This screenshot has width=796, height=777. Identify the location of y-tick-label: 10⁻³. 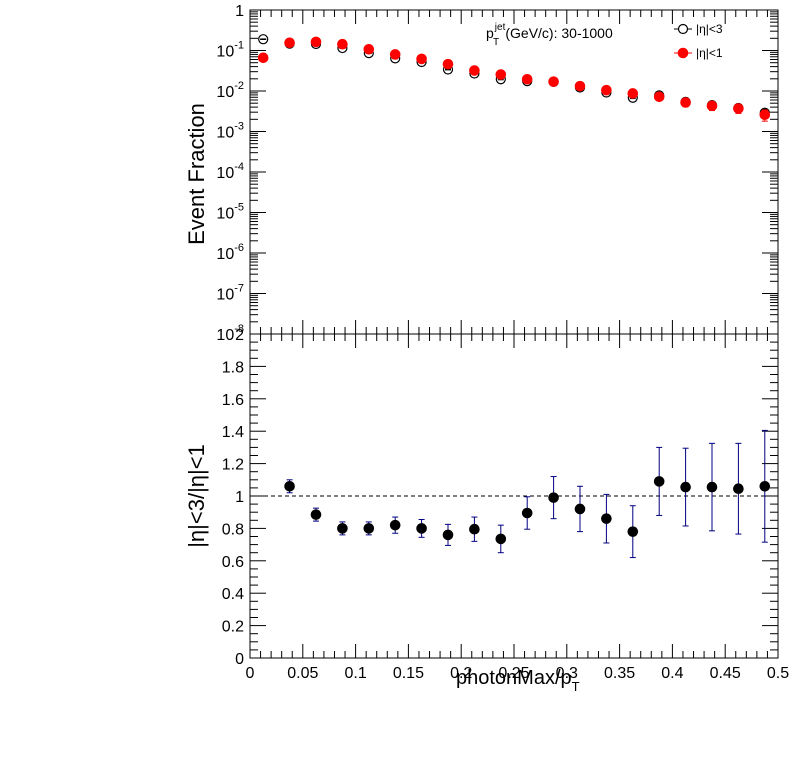
(230, 131).